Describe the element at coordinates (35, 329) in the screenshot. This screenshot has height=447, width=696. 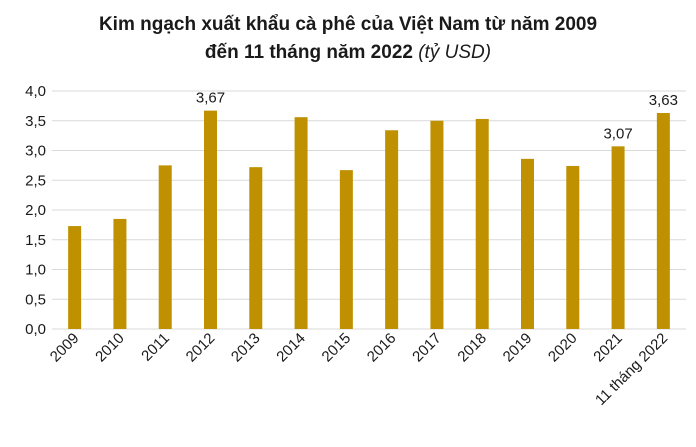
I see `y-tick-label: 0,0` at that location.